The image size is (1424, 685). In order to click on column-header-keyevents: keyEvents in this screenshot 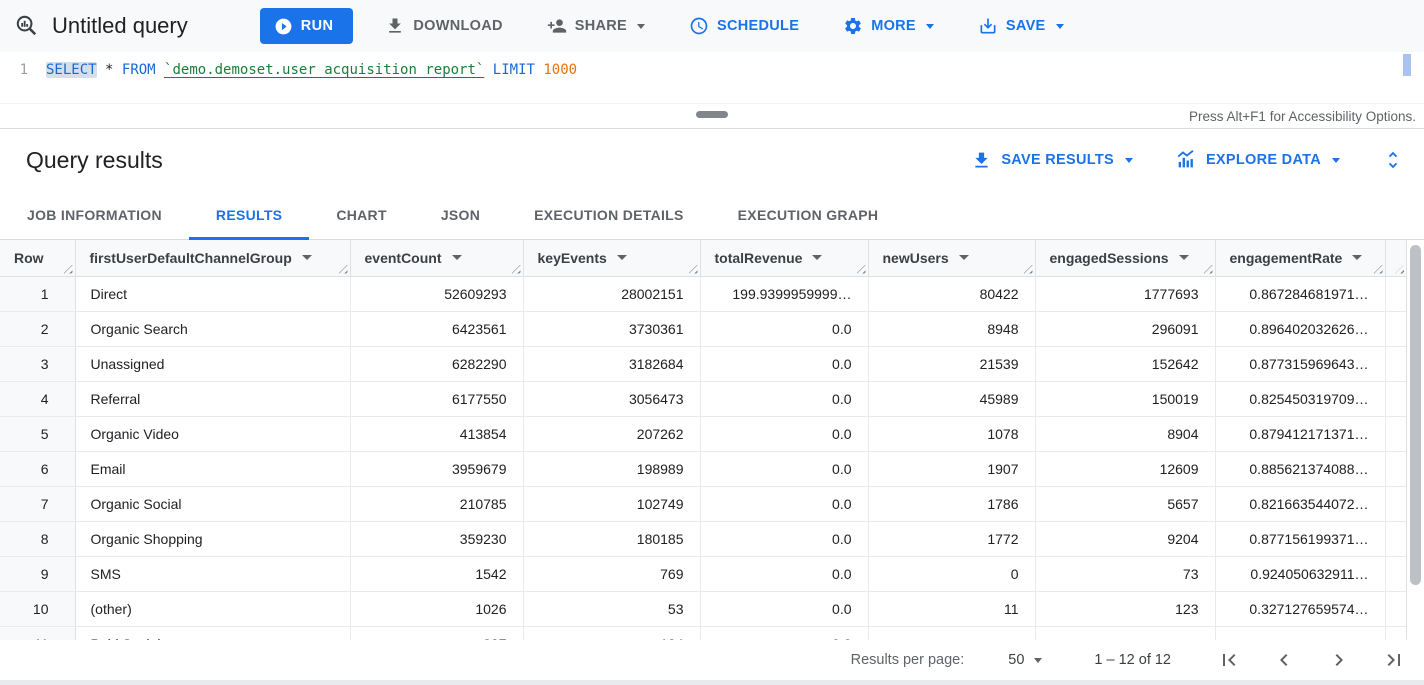, I will do `click(612, 258)`.